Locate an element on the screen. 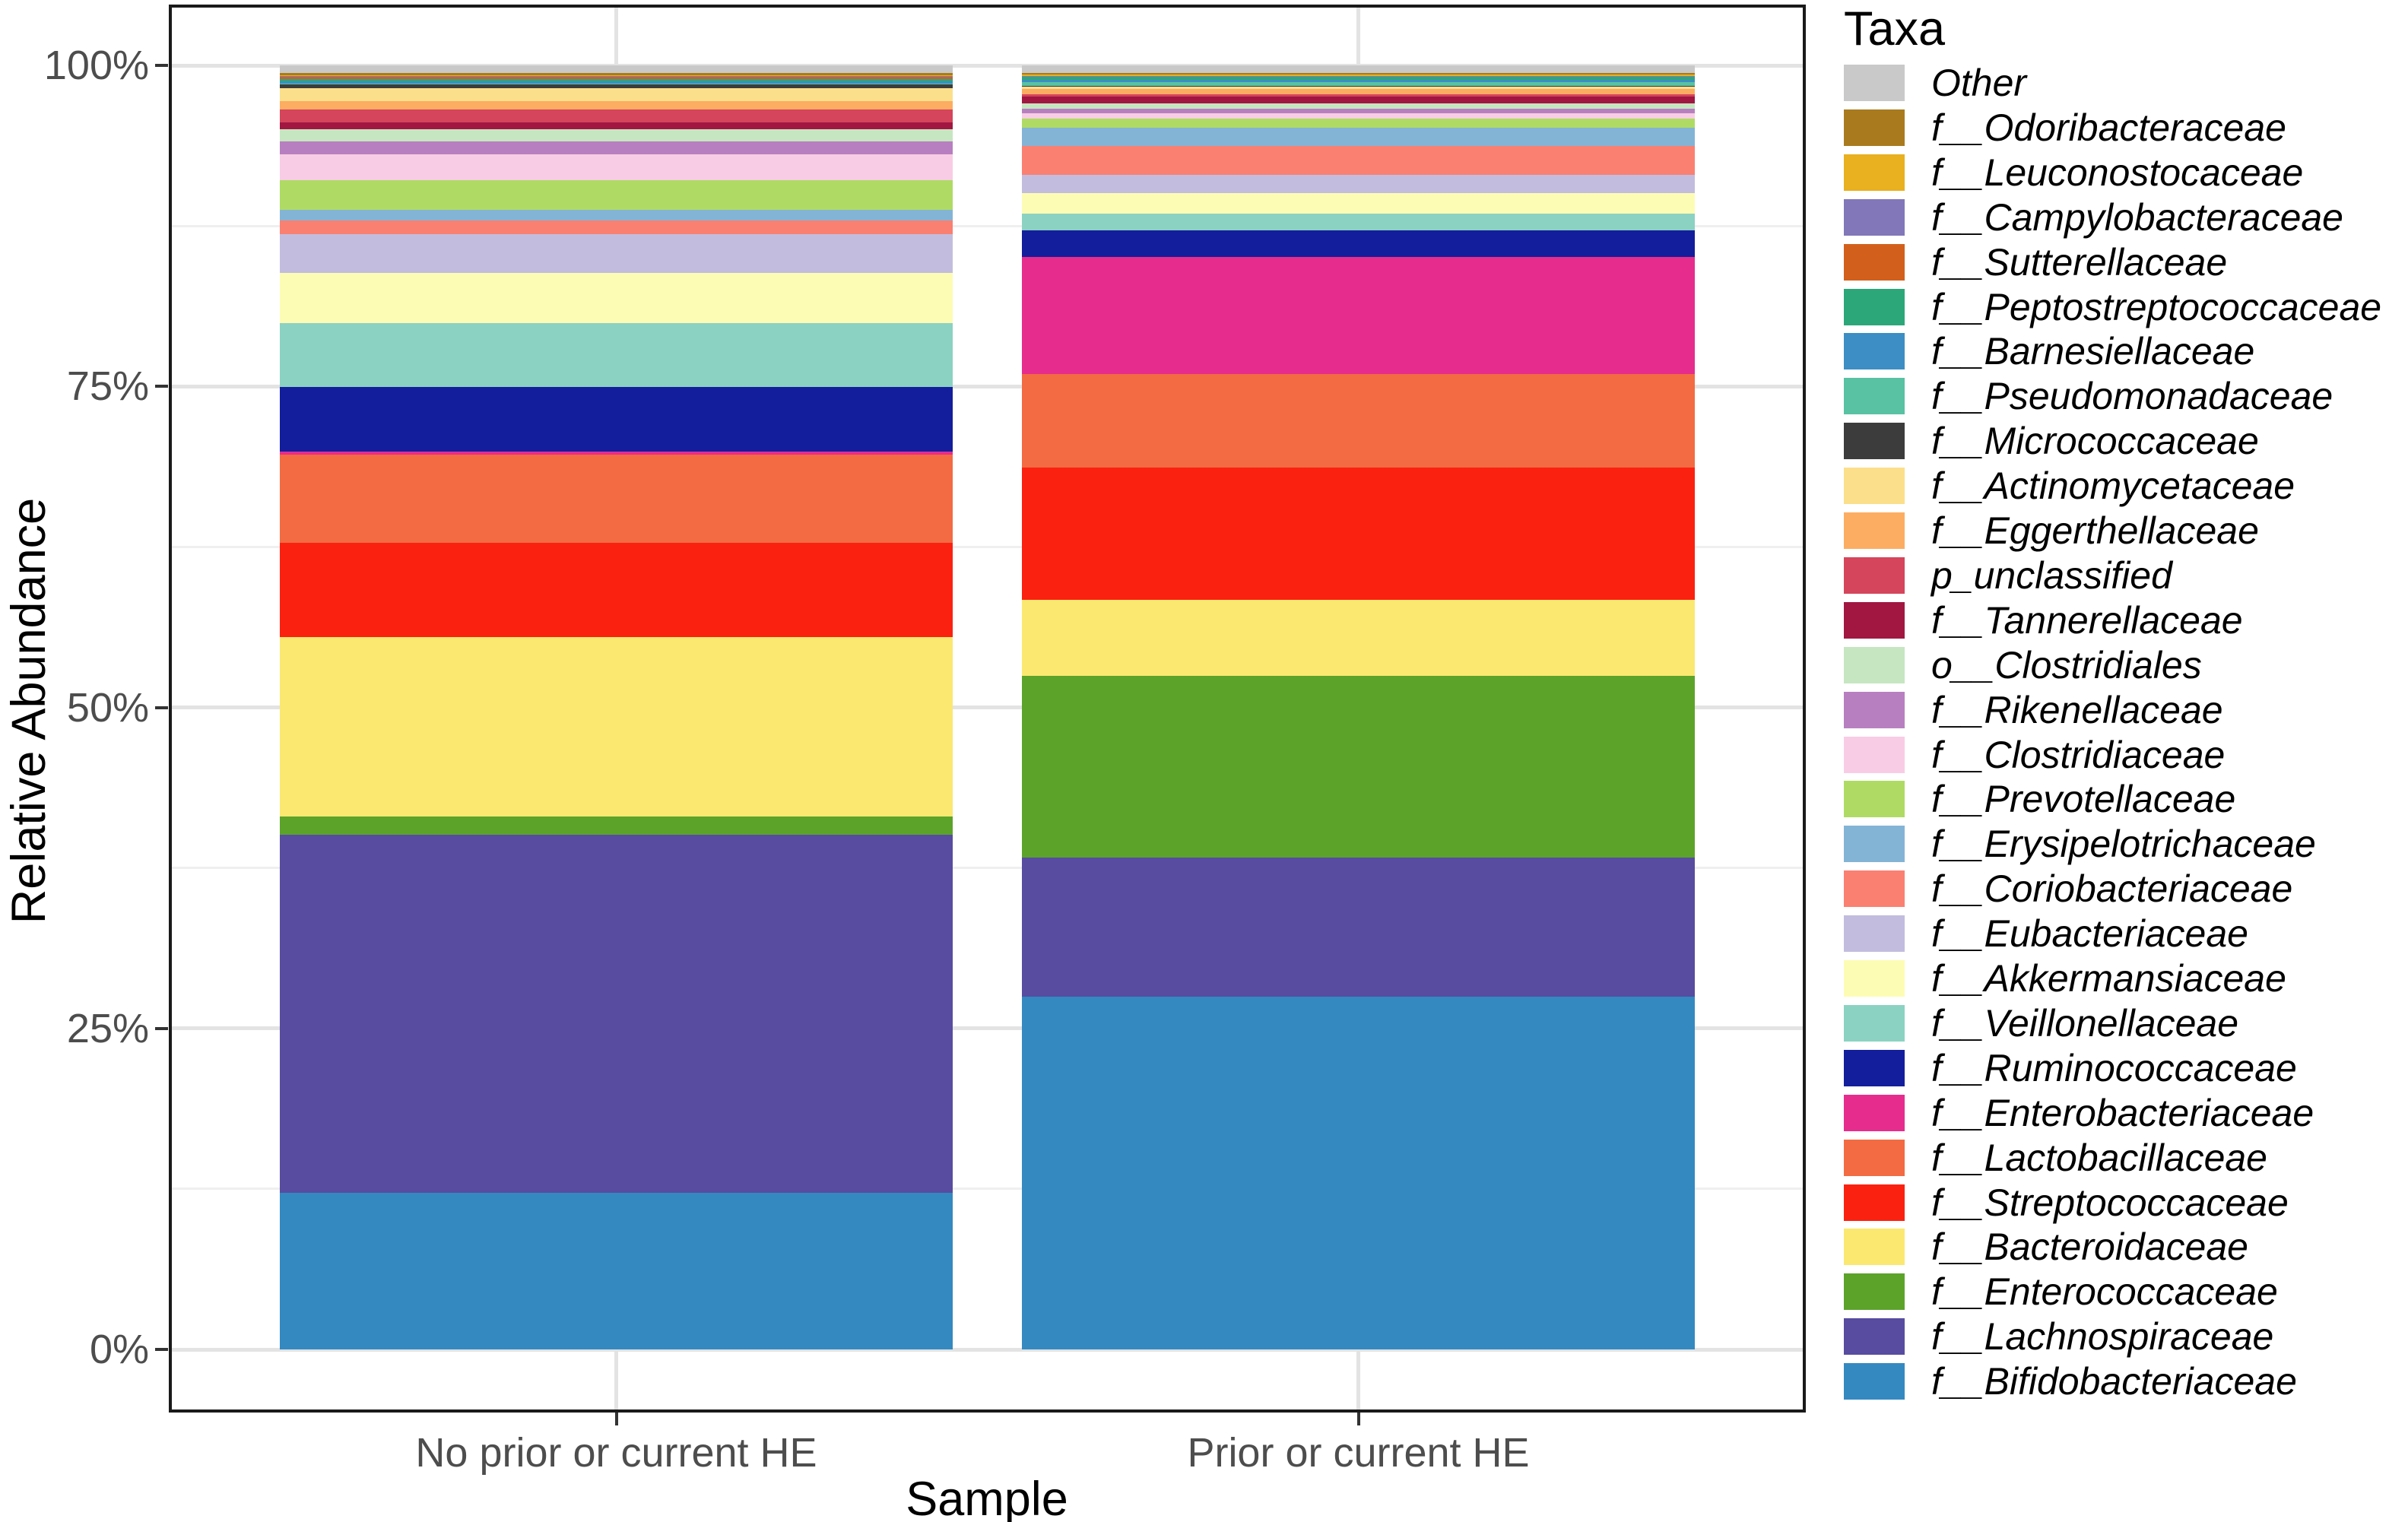  legend-item: f__Veillonellaceae is located at coordinates (2041, 1023).